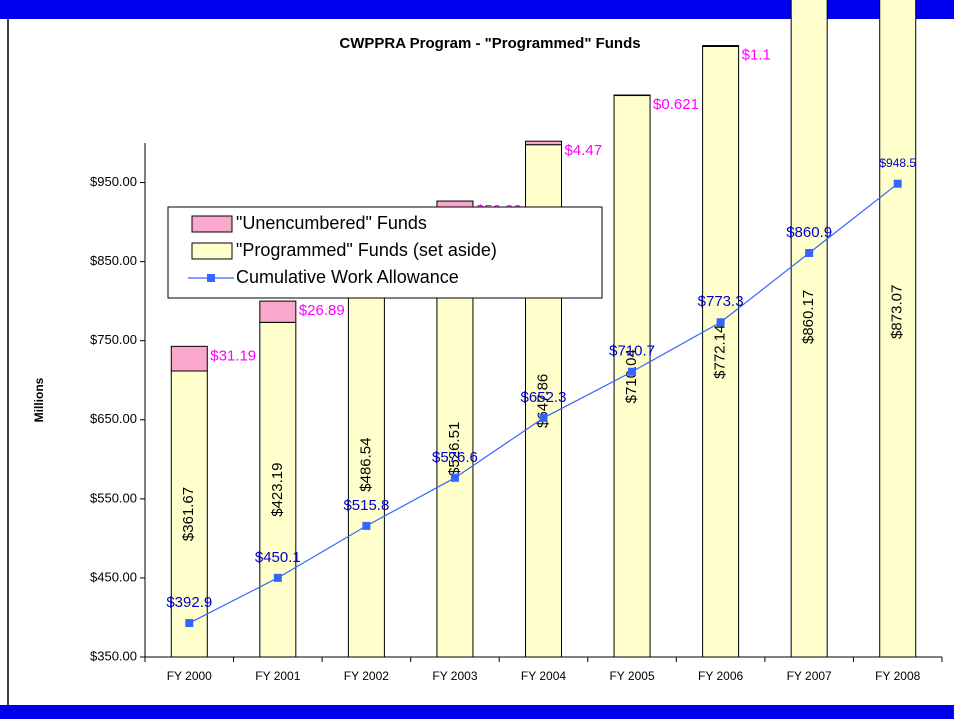  Describe the element at coordinates (454, 676) in the screenshot. I see `x-tick-label: FY 2003` at that location.